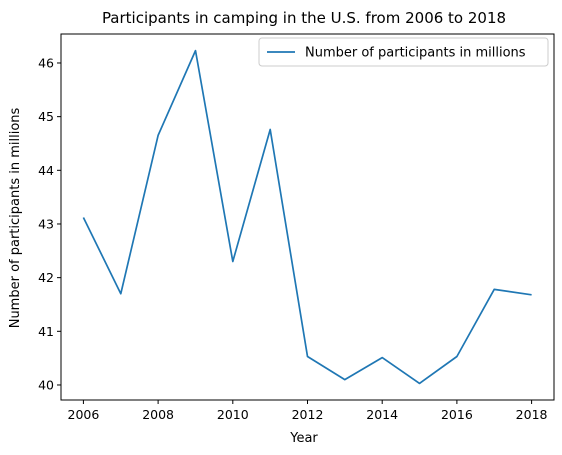  Describe the element at coordinates (158, 414) in the screenshot. I see `x-tick-label: 2008` at that location.